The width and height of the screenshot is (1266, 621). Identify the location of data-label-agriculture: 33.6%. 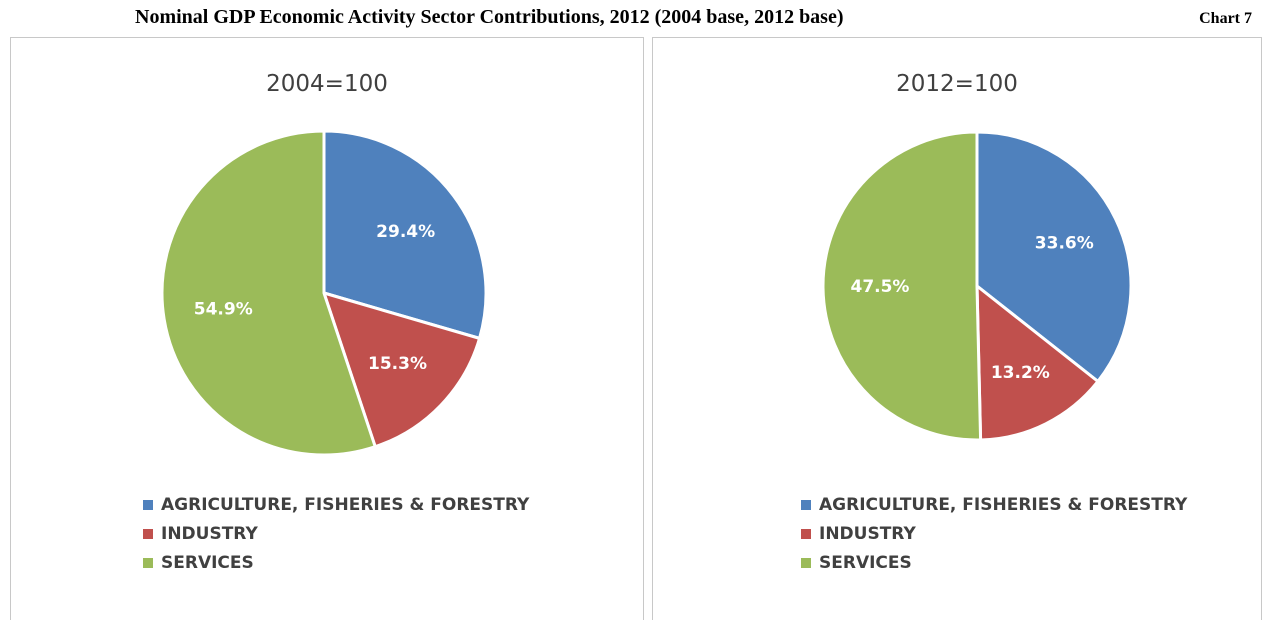
(1064, 244).